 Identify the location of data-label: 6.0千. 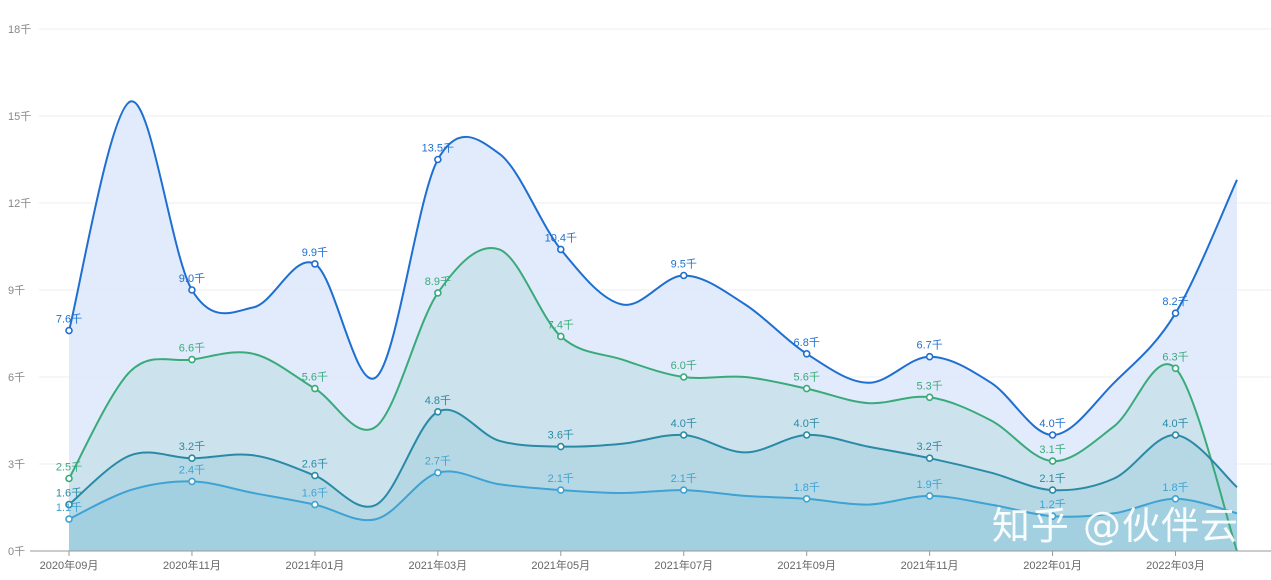
(684, 365).